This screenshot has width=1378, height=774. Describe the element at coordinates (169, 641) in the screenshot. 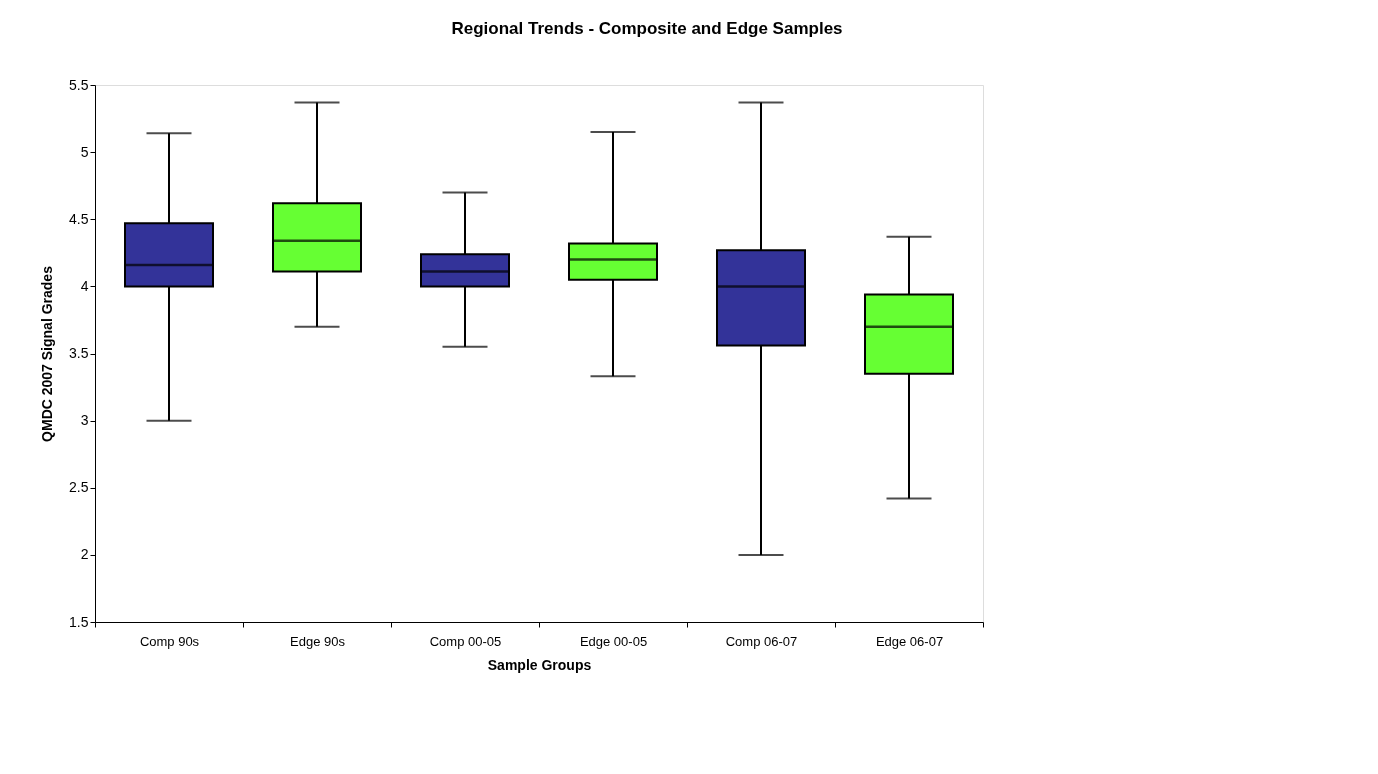

I see `x-tick-label: Comp 90s` at that location.